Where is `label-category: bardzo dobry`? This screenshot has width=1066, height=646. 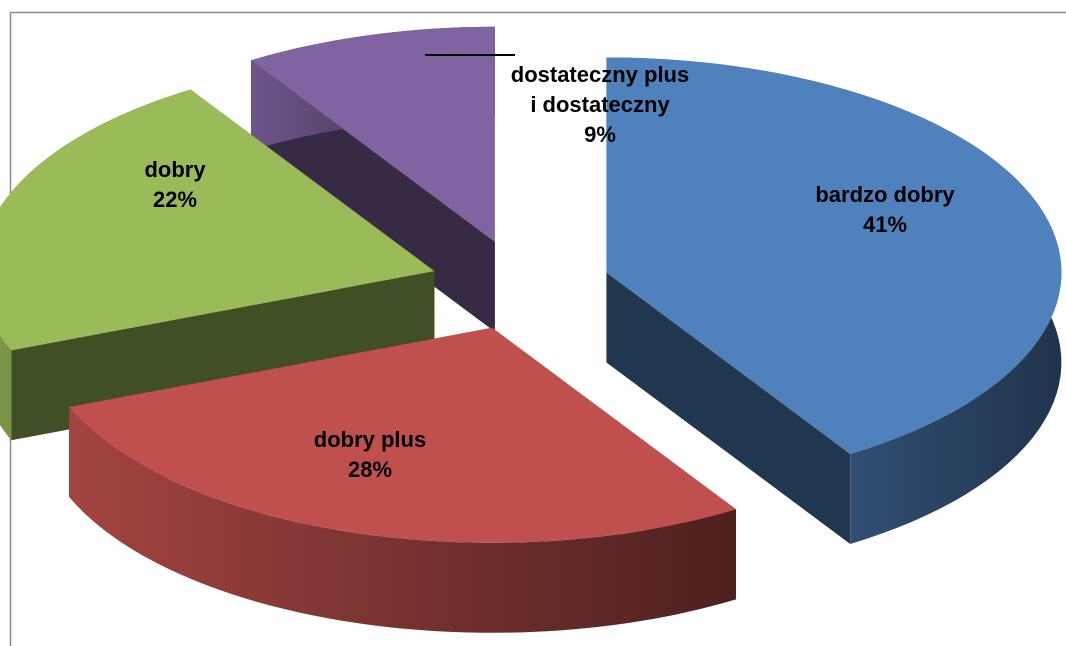 label-category: bardzo dobry is located at coordinates (885, 194).